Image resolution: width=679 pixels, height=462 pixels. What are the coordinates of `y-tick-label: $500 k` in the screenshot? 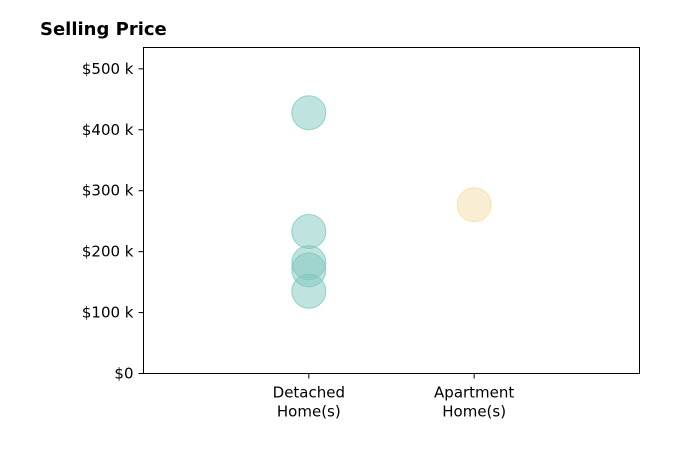 It's located at (108, 69).